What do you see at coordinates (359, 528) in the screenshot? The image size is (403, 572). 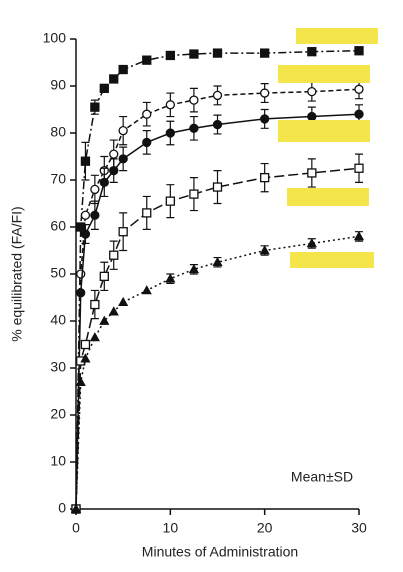 I see `x-tick-label: 30` at bounding box center [359, 528].